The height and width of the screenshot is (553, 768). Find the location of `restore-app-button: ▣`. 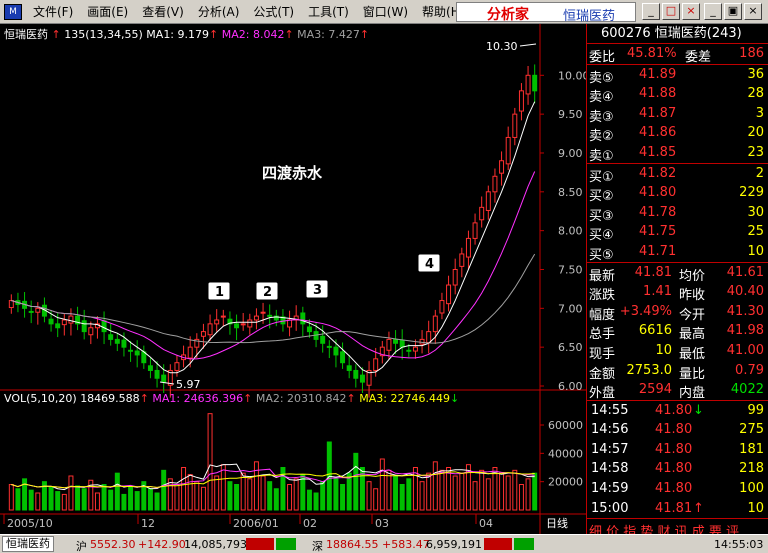

restore-app-button: ▣ is located at coordinates (733, 11).